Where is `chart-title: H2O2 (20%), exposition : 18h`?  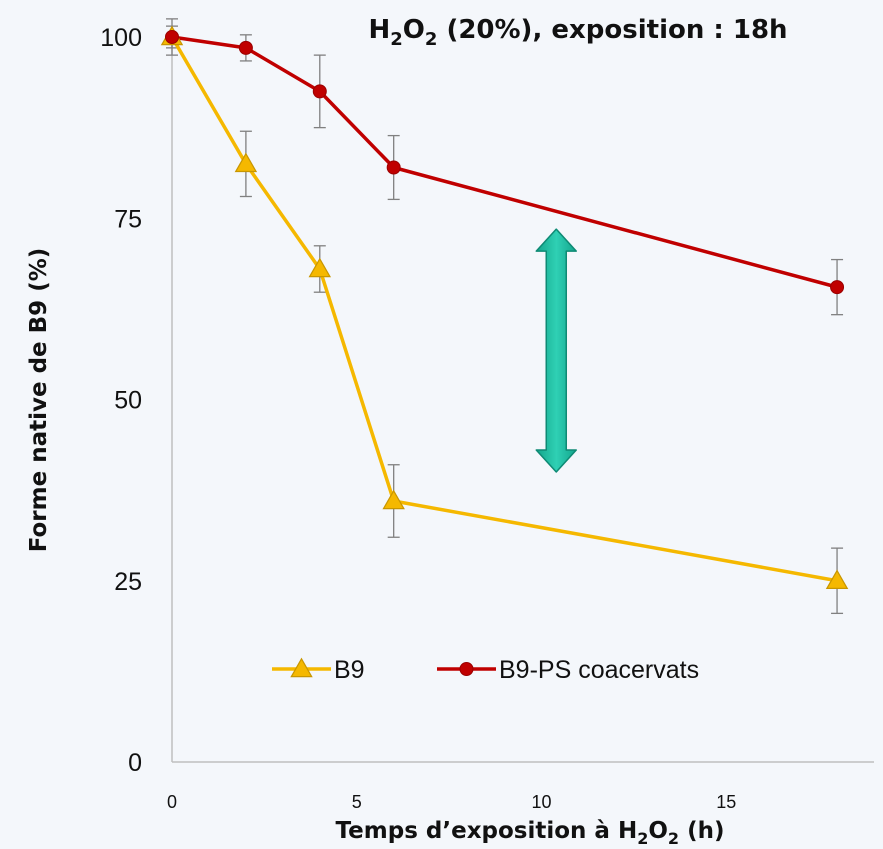
chart-title: H2O2 (20%), exposition : 18h is located at coordinates (577, 32).